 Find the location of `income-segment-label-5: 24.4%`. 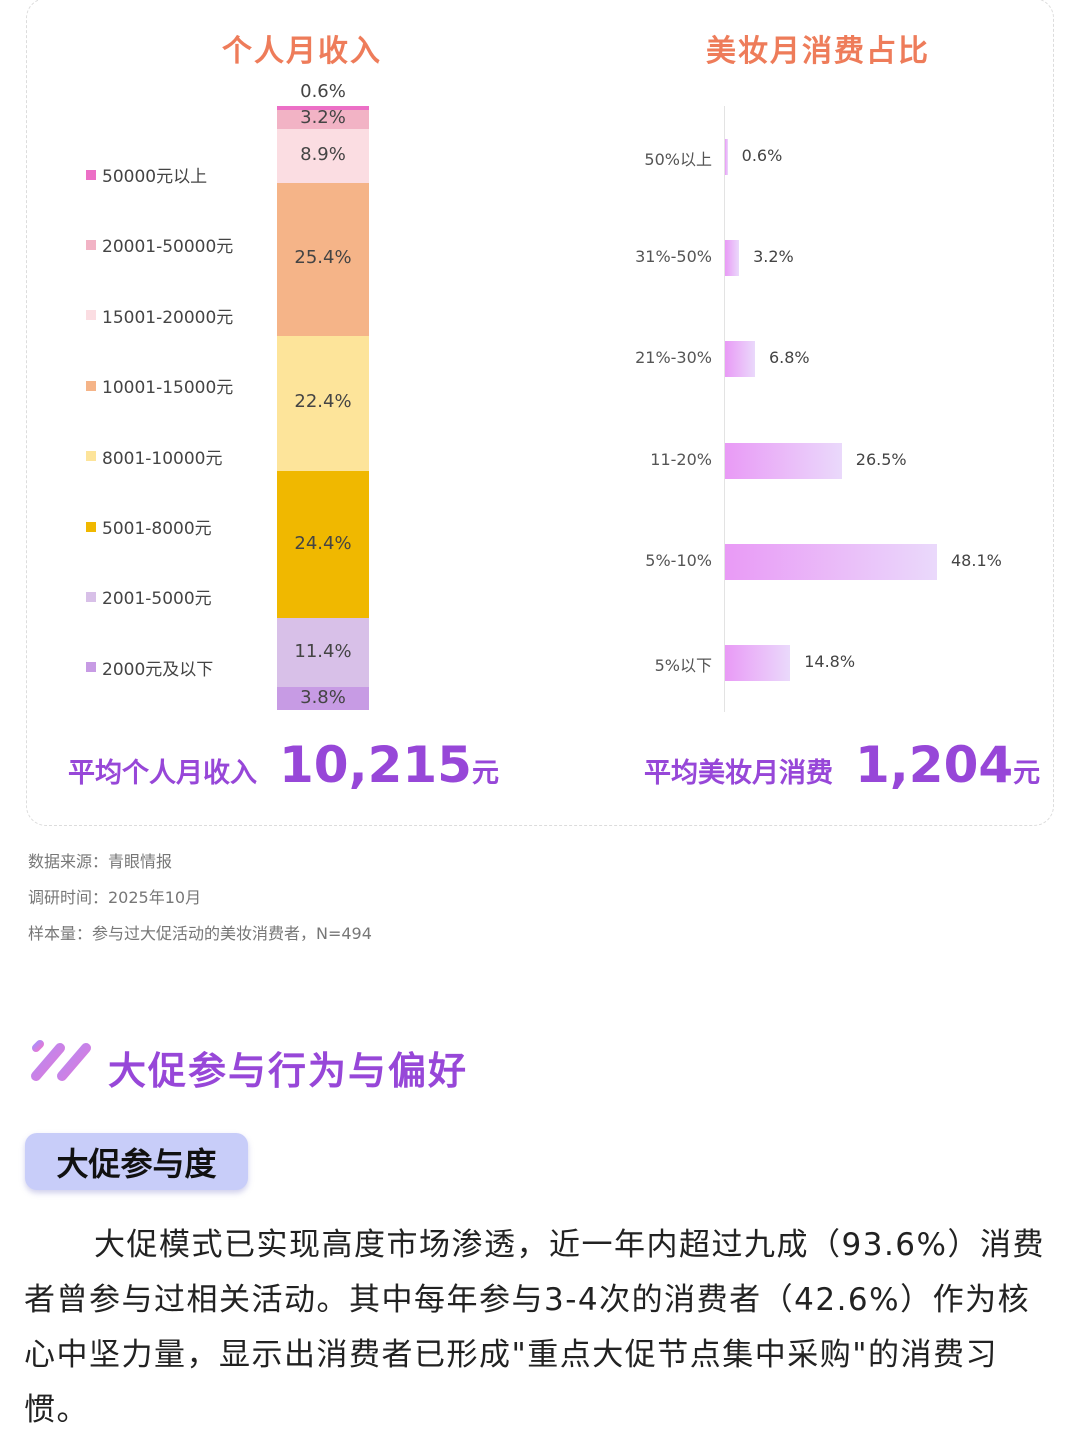

income-segment-label-5: 24.4% is located at coordinates (323, 543).